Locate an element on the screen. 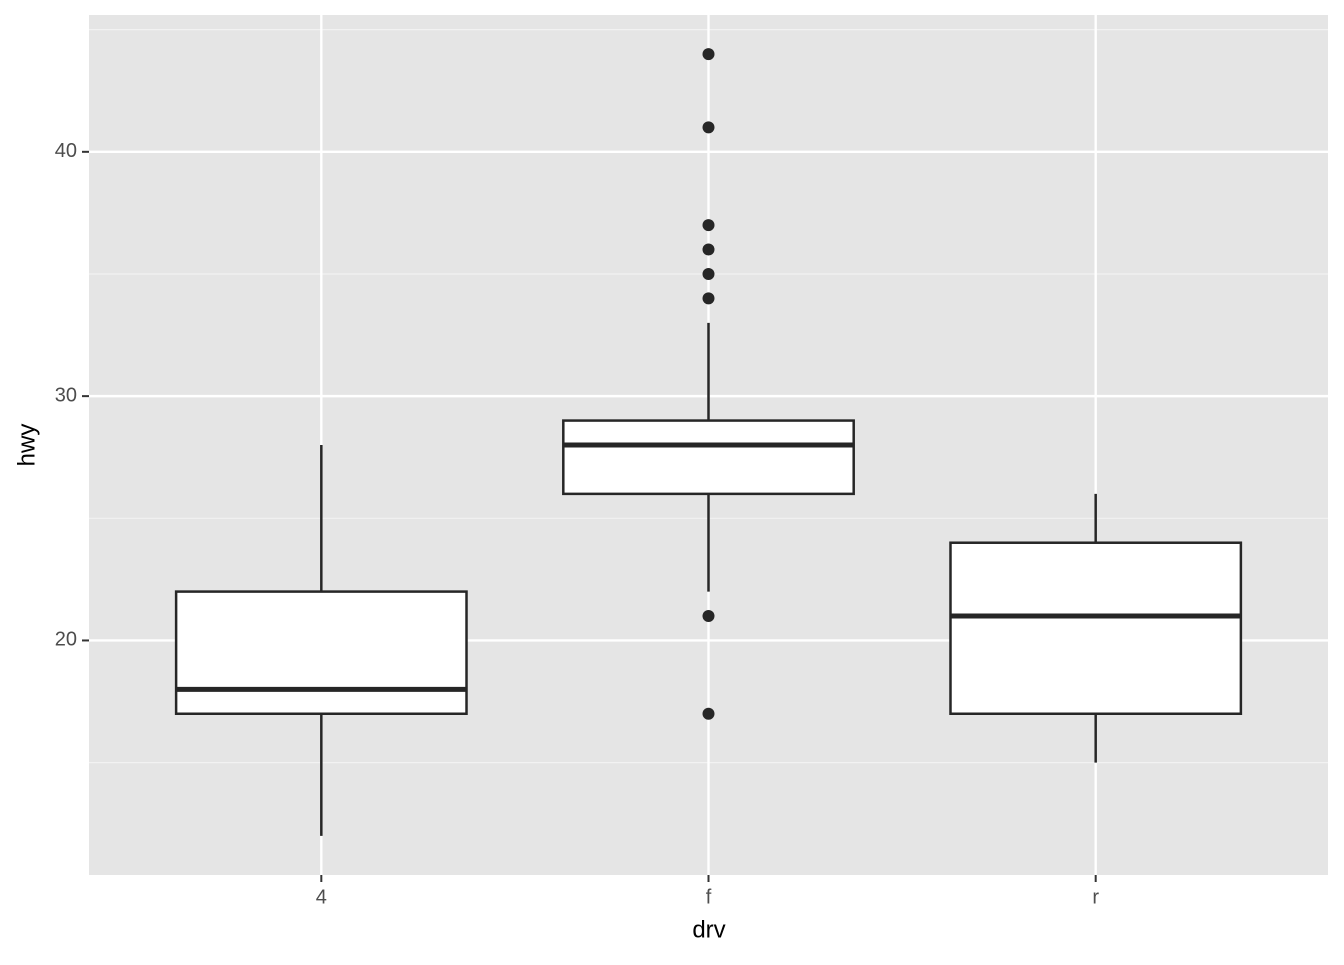 The width and height of the screenshot is (1344, 965). x-tick-label: 4 is located at coordinates (321, 897).